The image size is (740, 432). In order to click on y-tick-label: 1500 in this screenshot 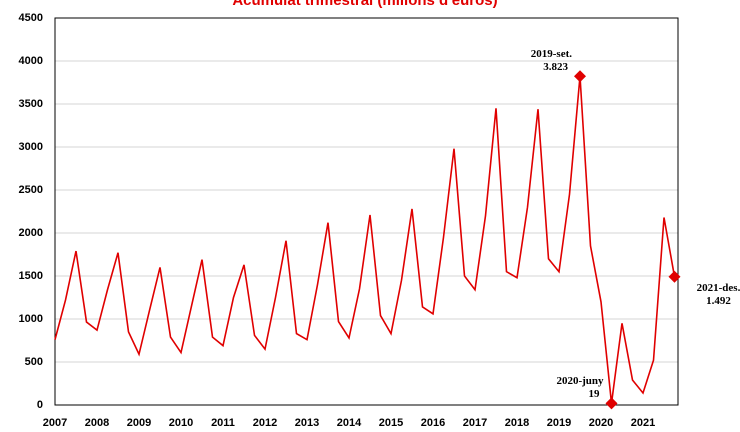, I will do `click(31, 276)`.